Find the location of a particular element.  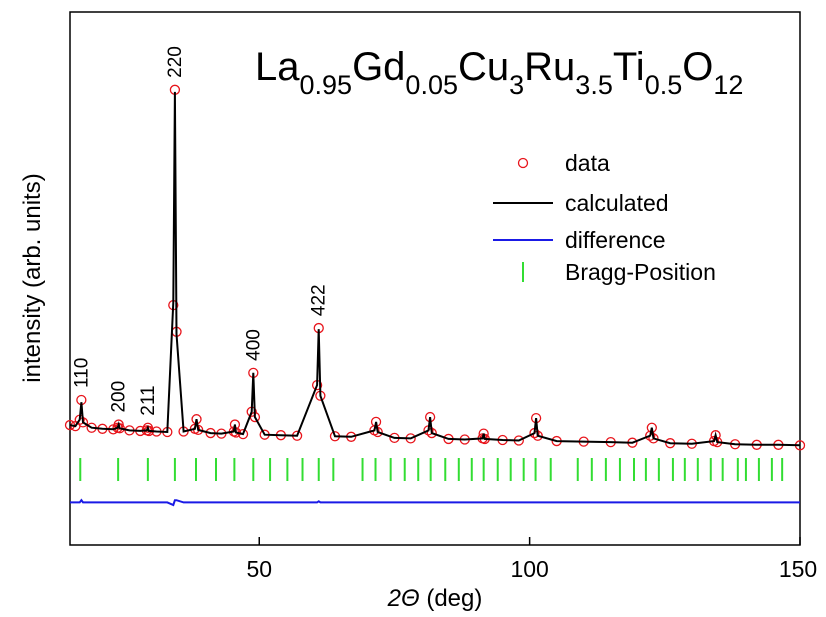

x-tick-label: 100 is located at coordinates (529, 569).